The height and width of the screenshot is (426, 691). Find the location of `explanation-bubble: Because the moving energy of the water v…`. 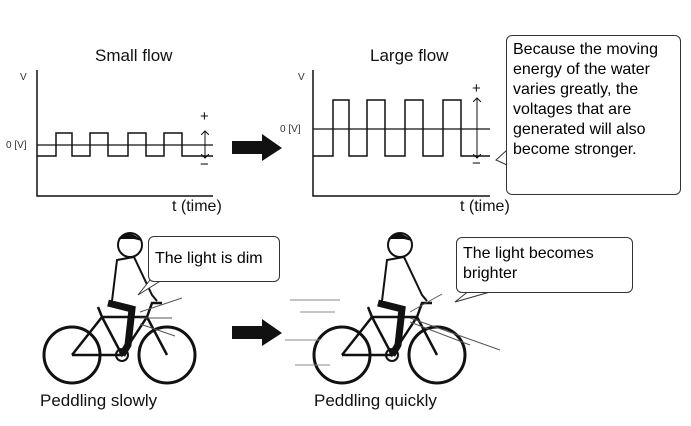

explanation-bubble: Because the moving energy of the water v… is located at coordinates (593, 115).